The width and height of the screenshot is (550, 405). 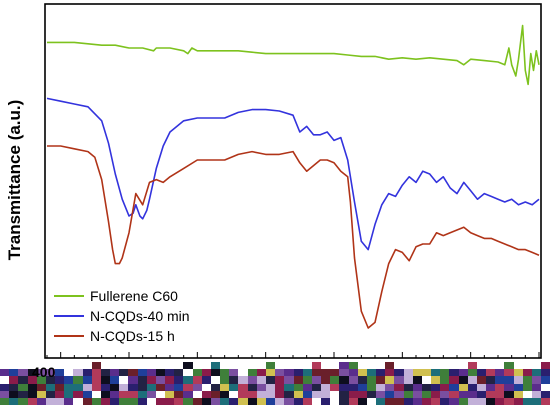 What do you see at coordinates (132, 336) in the screenshot?
I see `legend-label-15h: N-CQDs-15 h` at bounding box center [132, 336].